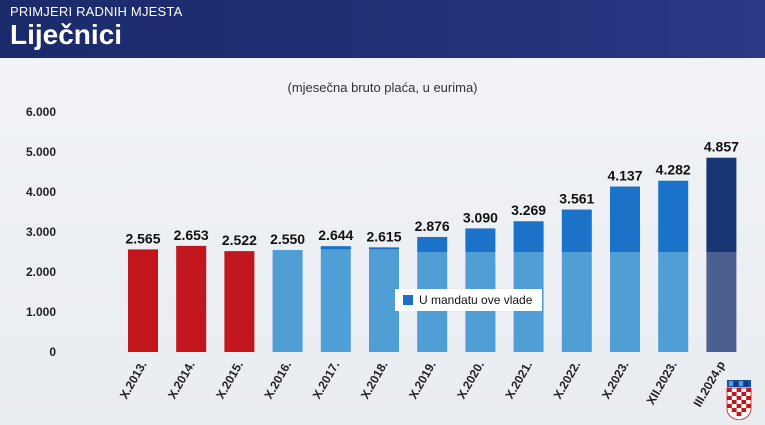 This screenshot has width=765, height=425. I want to click on data-label: 2.653, so click(191, 235).